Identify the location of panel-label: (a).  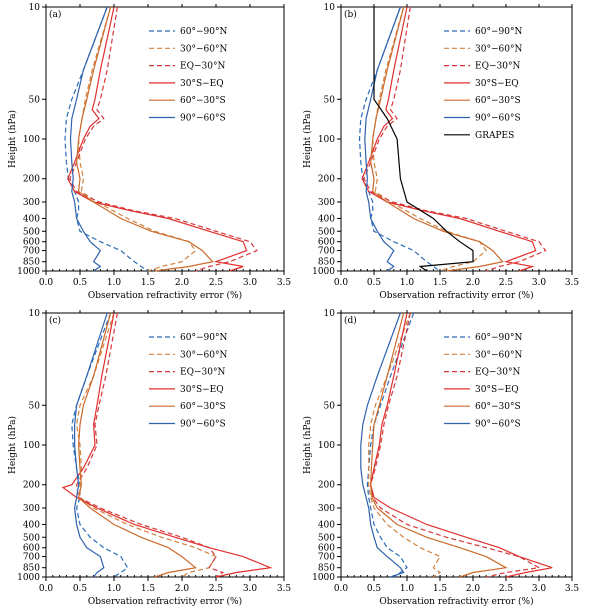
(55, 14).